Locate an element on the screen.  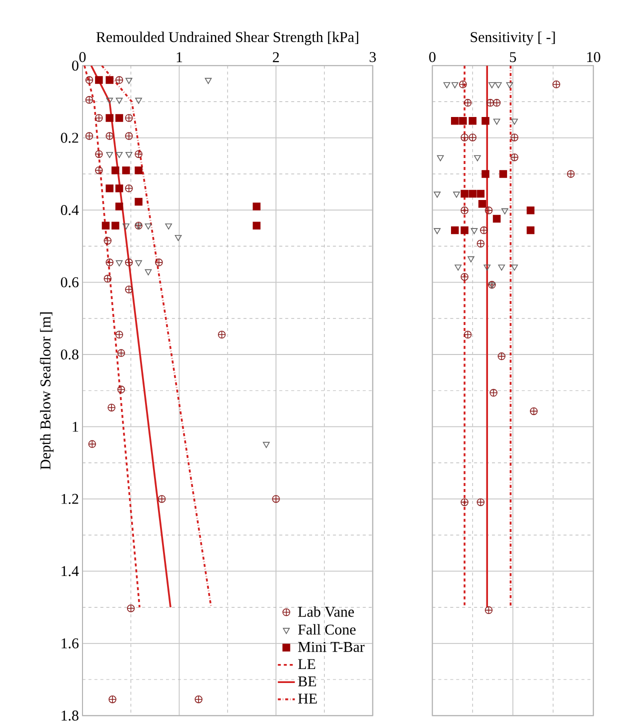
y-tick-label: 1.6 is located at coordinates (70, 643).